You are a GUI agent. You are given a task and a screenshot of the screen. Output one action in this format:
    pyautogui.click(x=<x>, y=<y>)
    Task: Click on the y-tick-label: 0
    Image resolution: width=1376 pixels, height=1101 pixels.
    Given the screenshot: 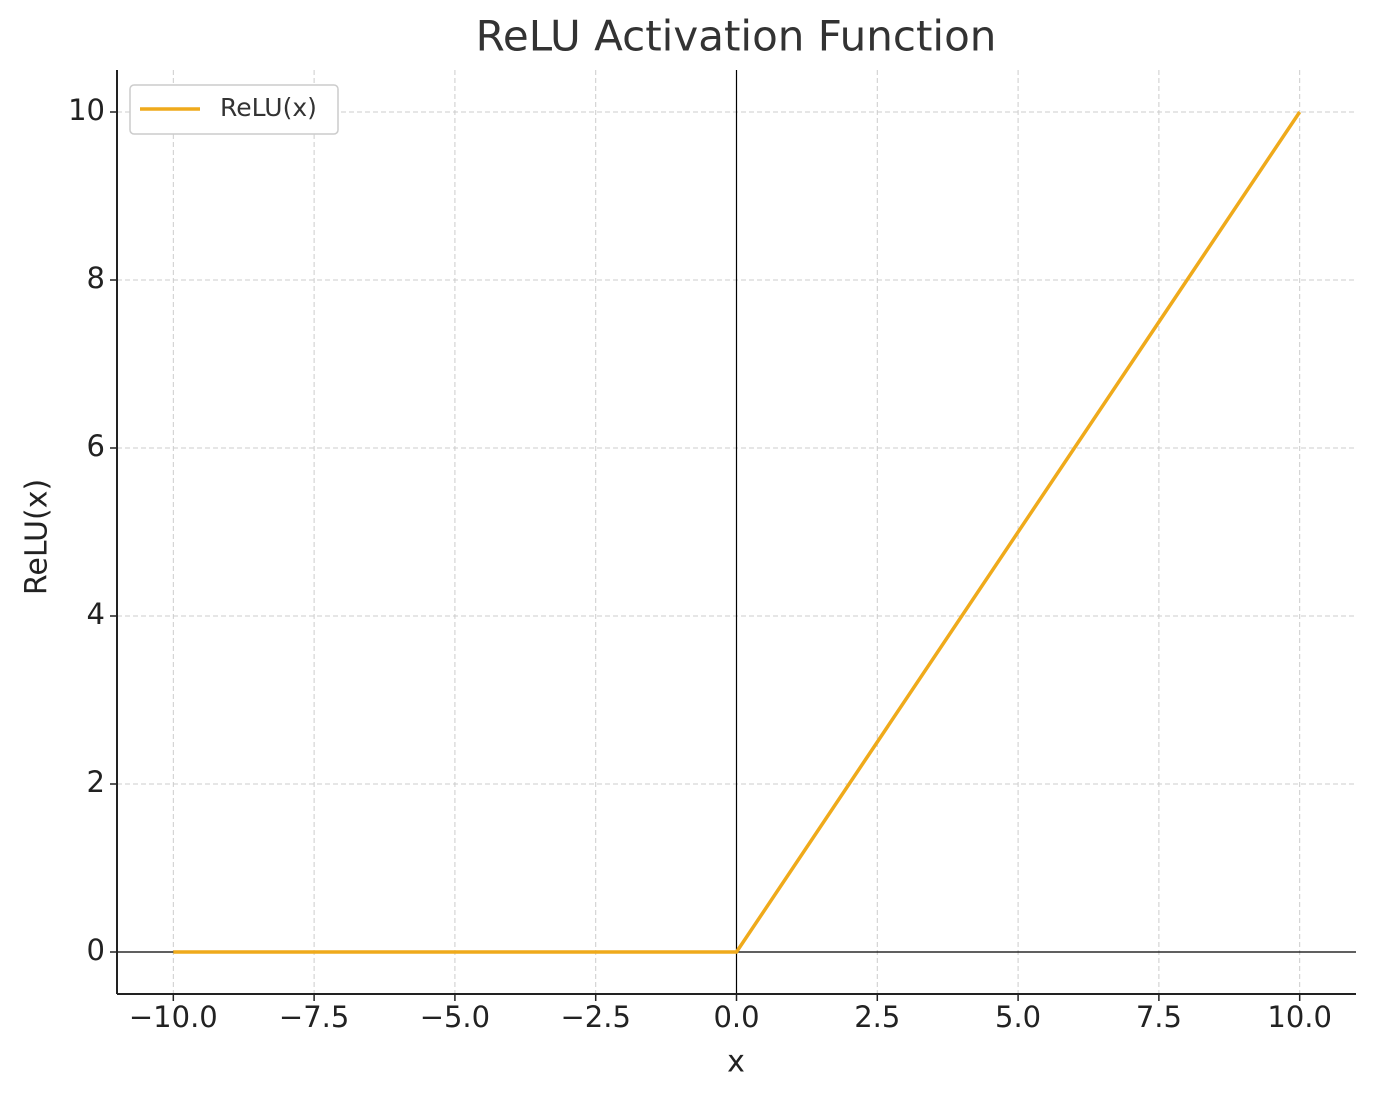 What is the action you would take?
    pyautogui.click(x=96, y=950)
    